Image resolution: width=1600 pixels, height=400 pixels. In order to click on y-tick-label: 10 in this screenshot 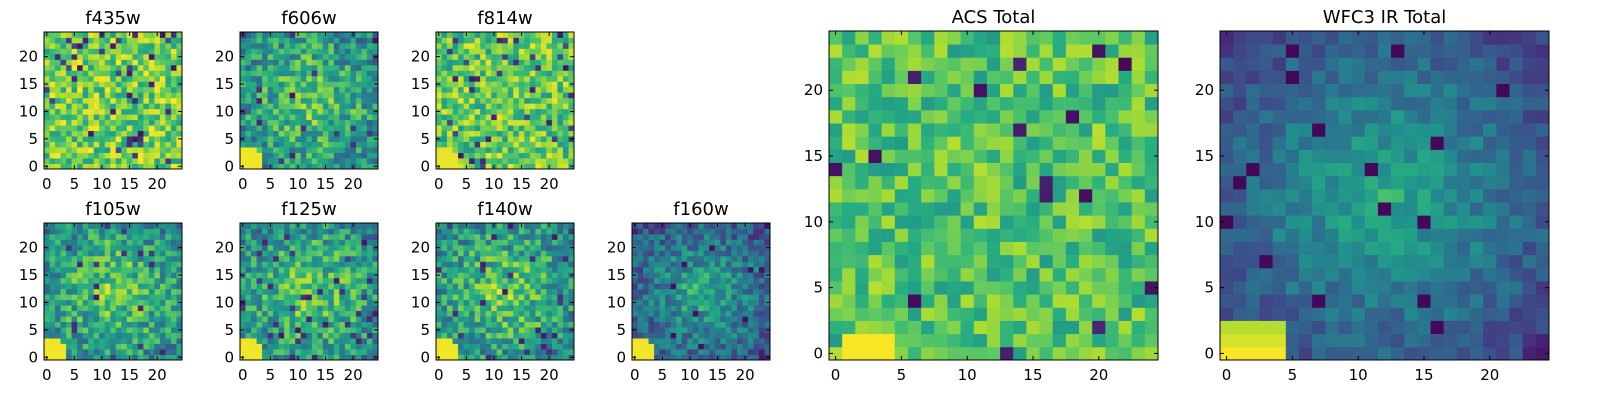, I will do `click(420, 111)`.